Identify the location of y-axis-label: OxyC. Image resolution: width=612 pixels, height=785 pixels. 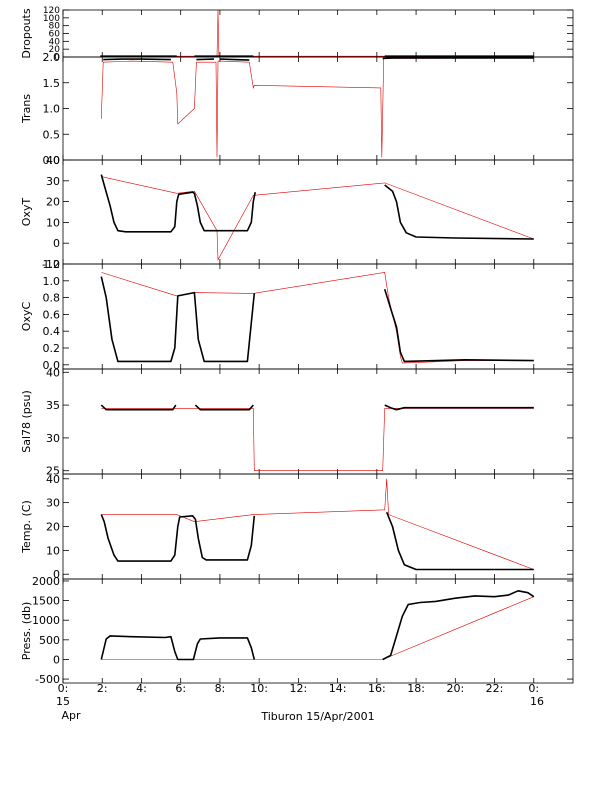
(26, 317).